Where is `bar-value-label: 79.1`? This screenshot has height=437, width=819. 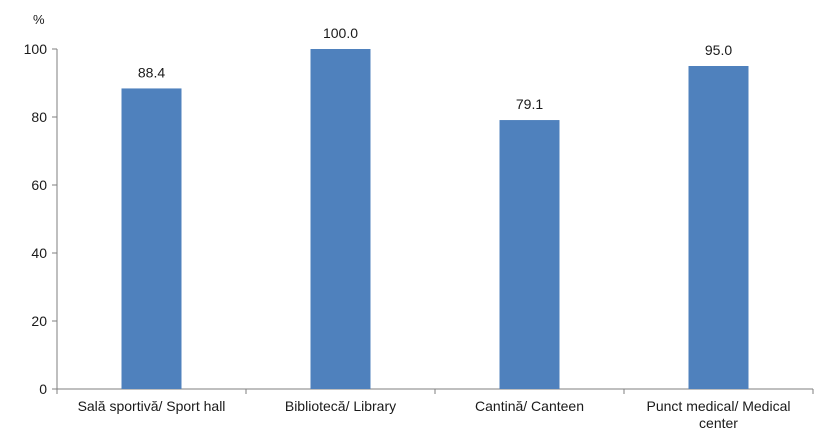 bar-value-label: 79.1 is located at coordinates (529, 104).